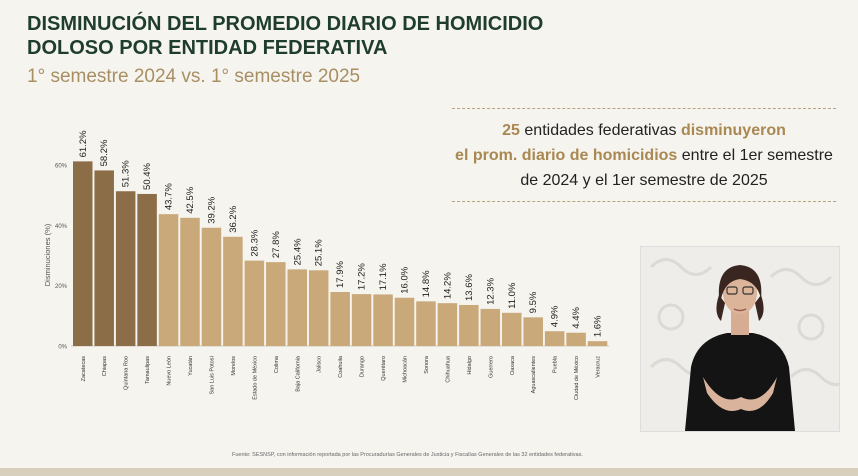 This screenshot has height=476, width=858. Describe the element at coordinates (62, 348) in the screenshot. I see `y-tick-label: 0%` at that location.